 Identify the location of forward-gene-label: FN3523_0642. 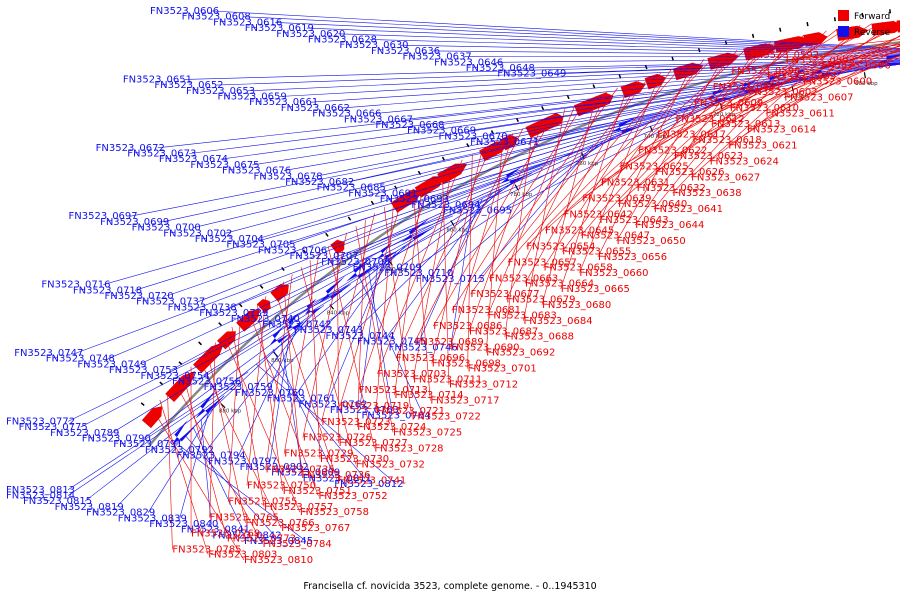
(598, 214).